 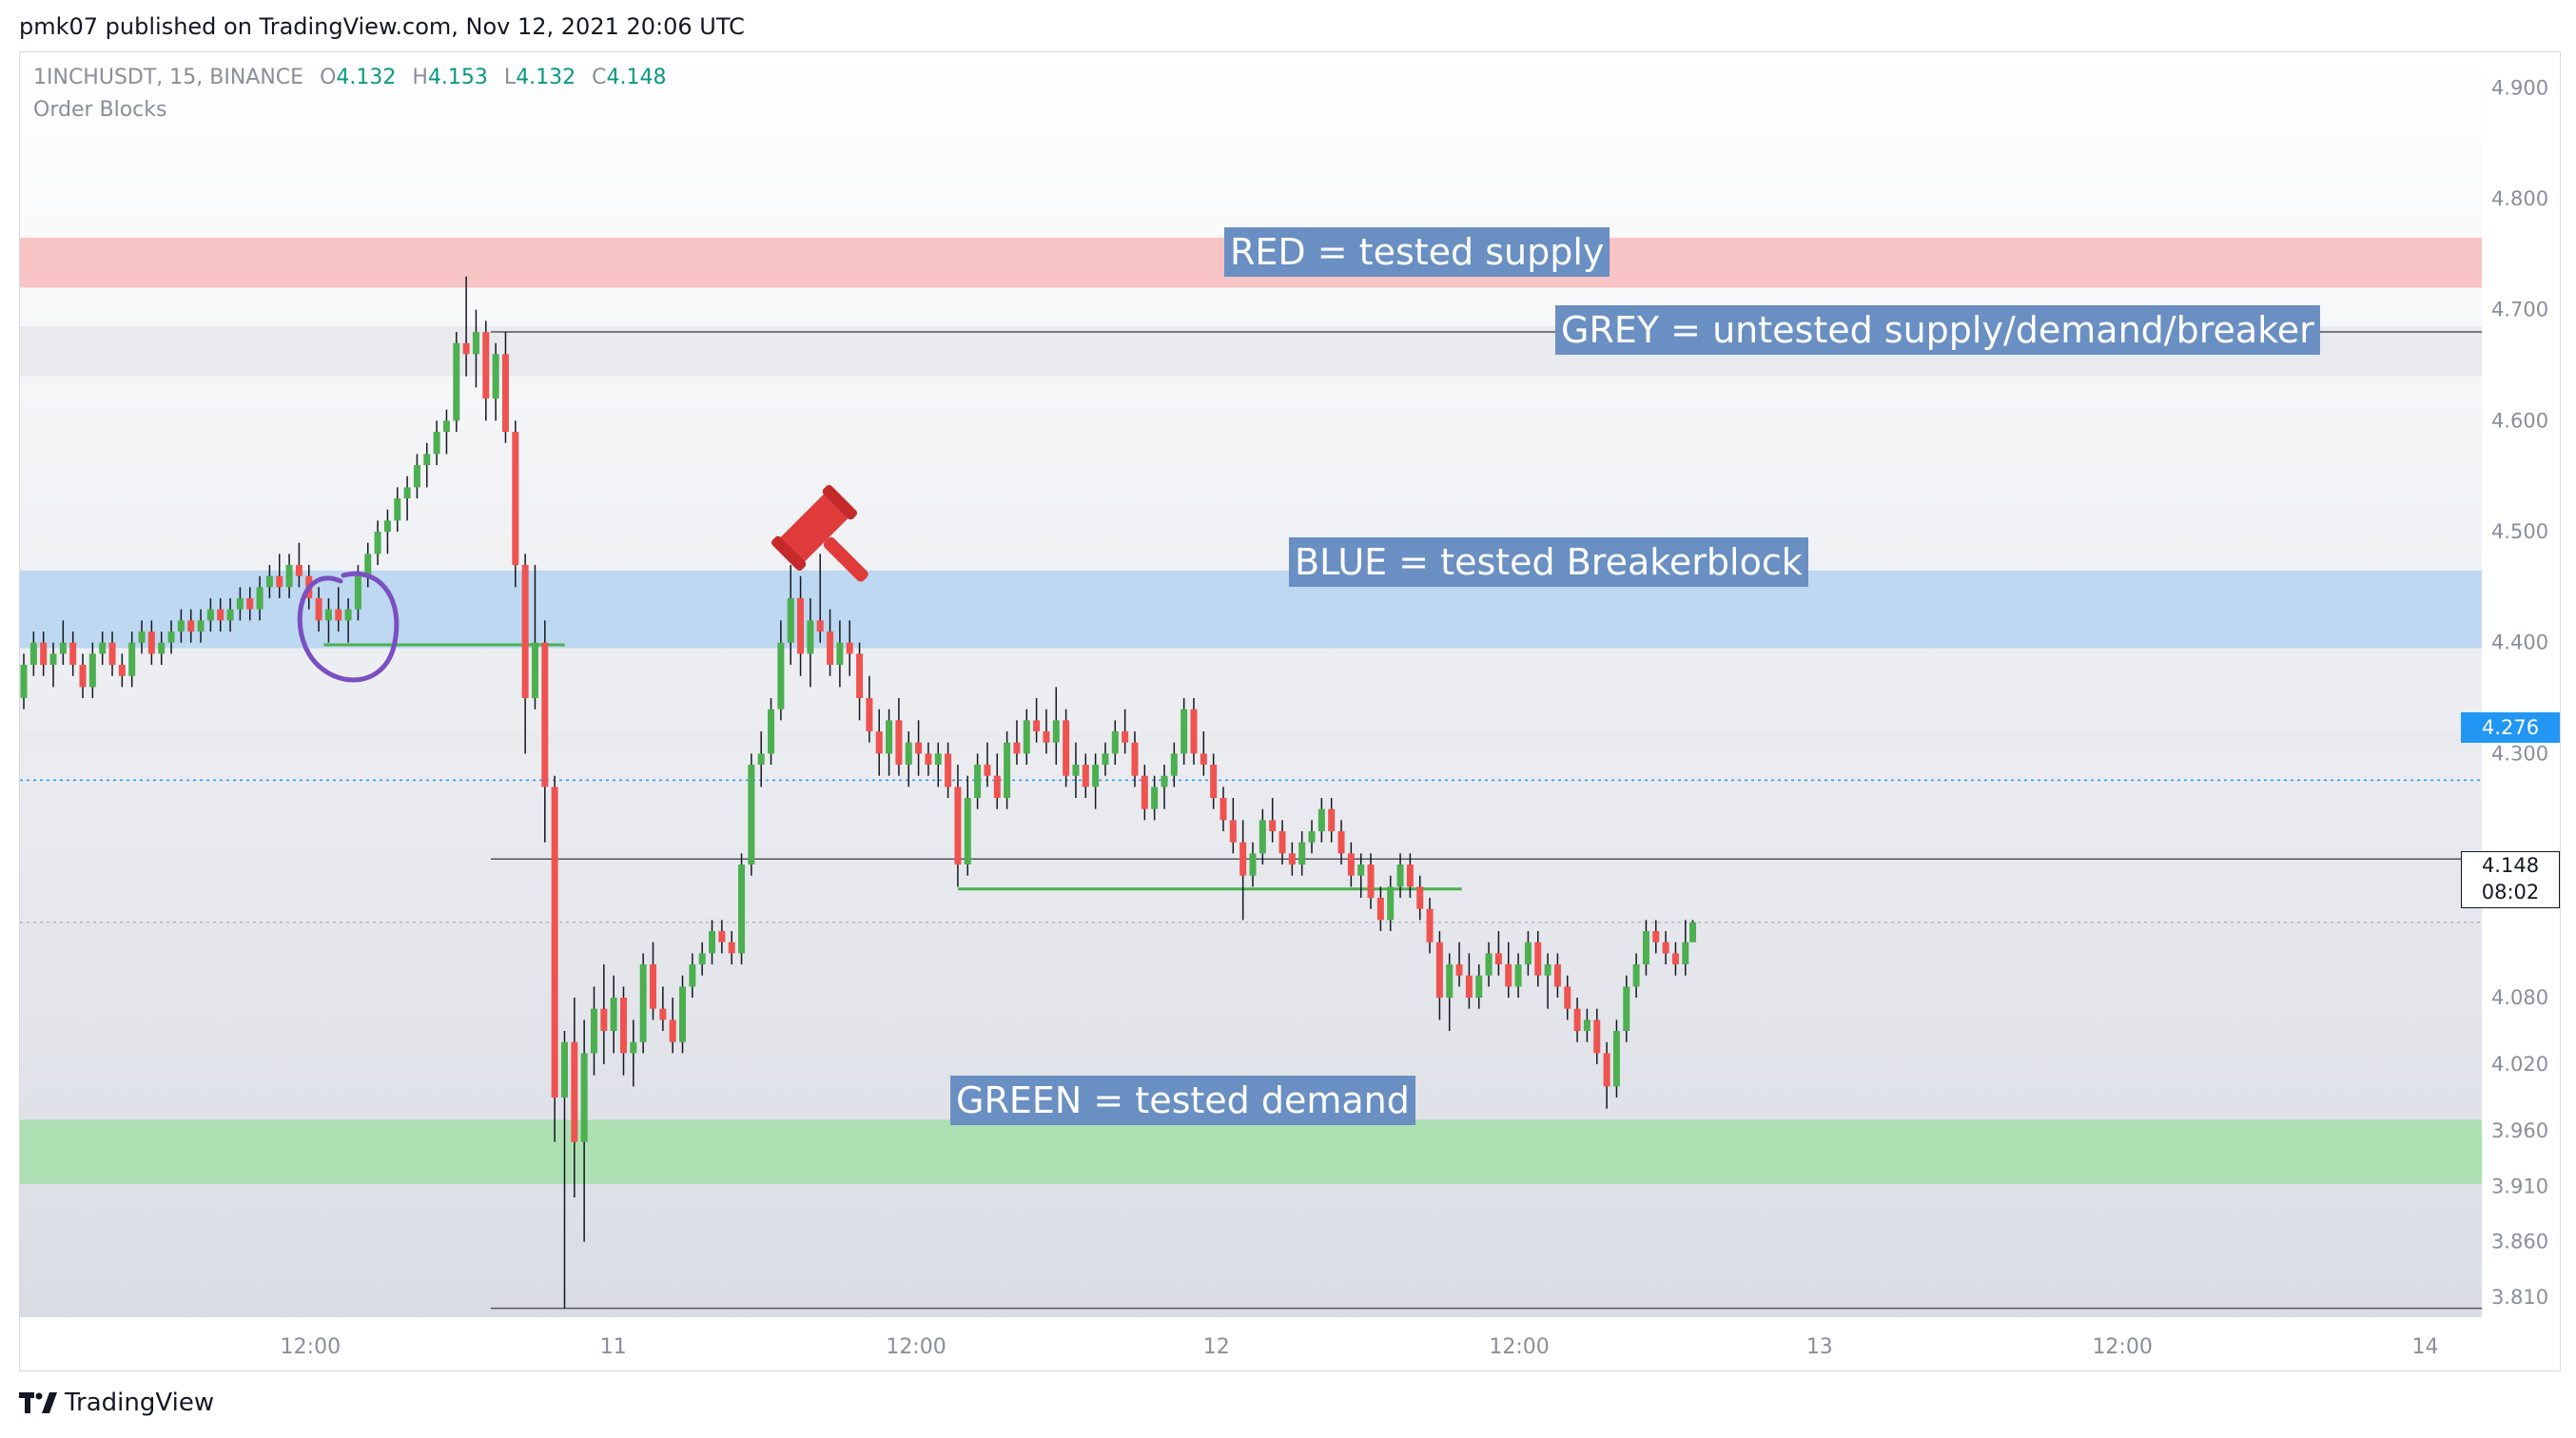 I want to click on time-axis-label: 11, so click(x=614, y=1347).